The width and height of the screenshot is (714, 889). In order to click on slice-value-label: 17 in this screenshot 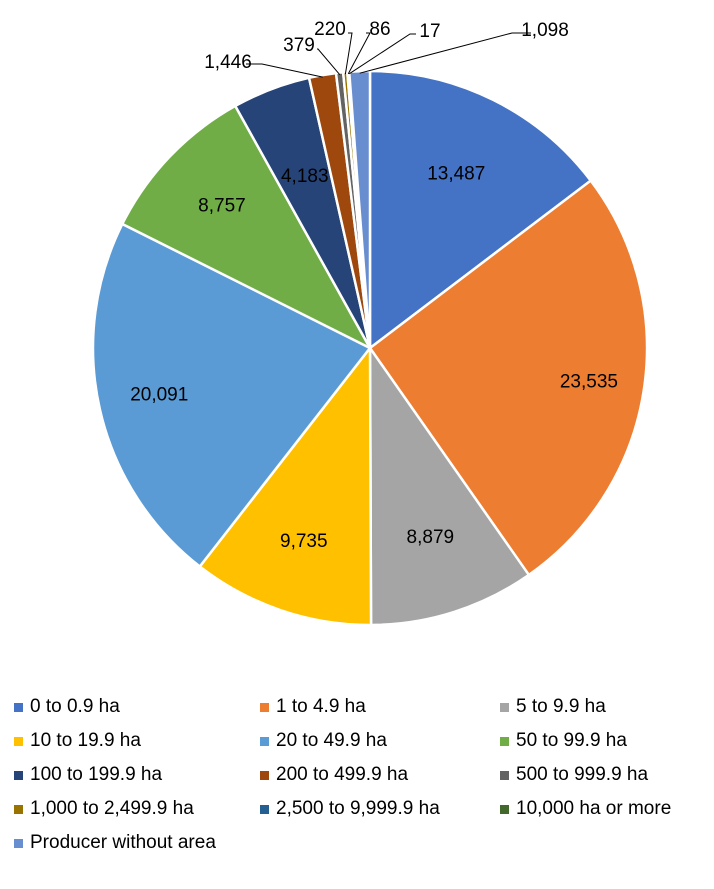, I will do `click(429, 31)`.